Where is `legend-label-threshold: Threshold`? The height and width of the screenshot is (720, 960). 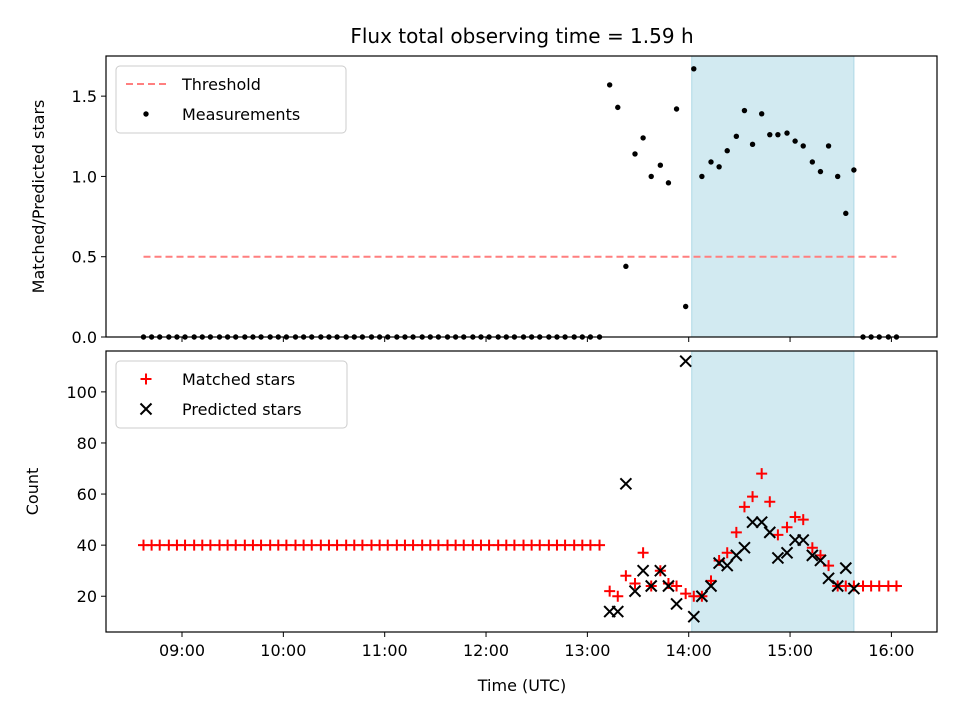
legend-label-threshold: Threshold is located at coordinates (221, 84).